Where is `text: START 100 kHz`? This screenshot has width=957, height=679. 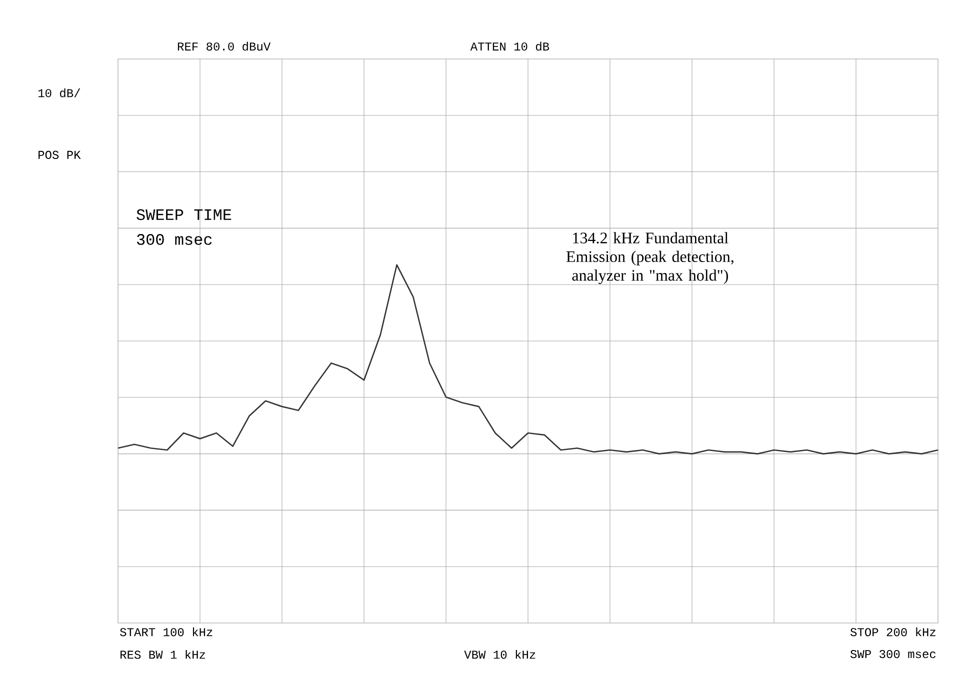
text: START 100 kHz is located at coordinates (166, 631).